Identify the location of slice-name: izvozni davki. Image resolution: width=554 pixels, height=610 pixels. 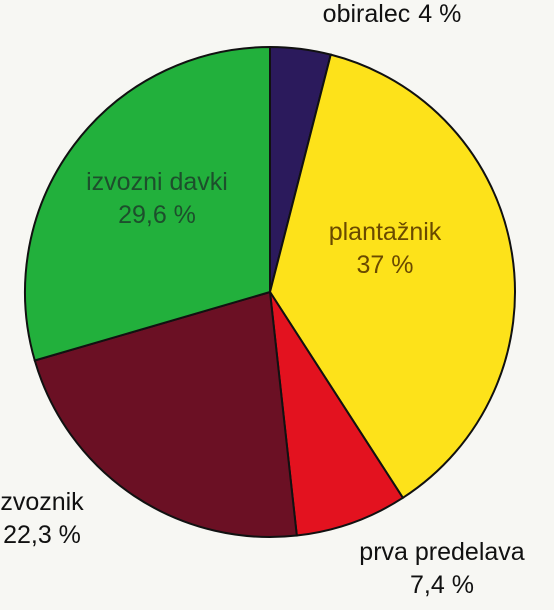
(157, 182).